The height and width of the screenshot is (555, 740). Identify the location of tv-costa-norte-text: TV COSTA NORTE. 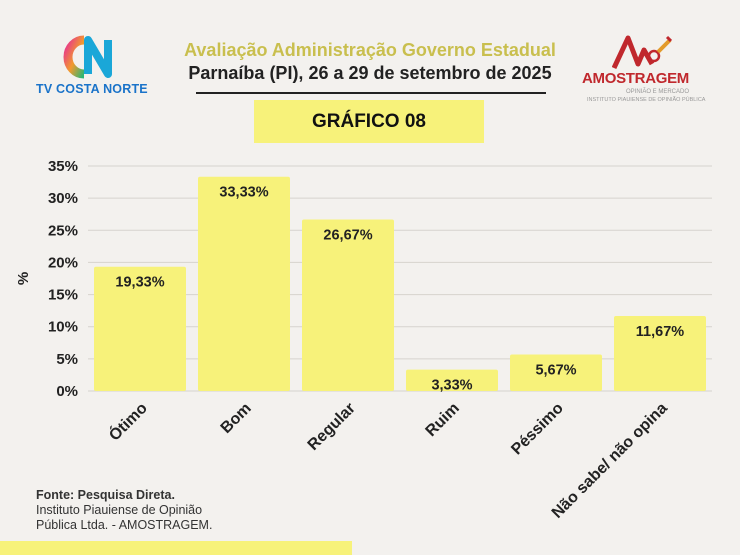
(92, 89).